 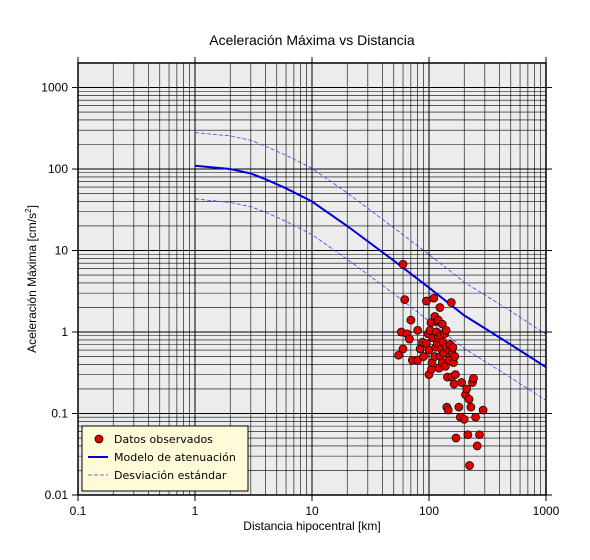 What do you see at coordinates (312, 511) in the screenshot?
I see `x-tick-label: 10` at bounding box center [312, 511].